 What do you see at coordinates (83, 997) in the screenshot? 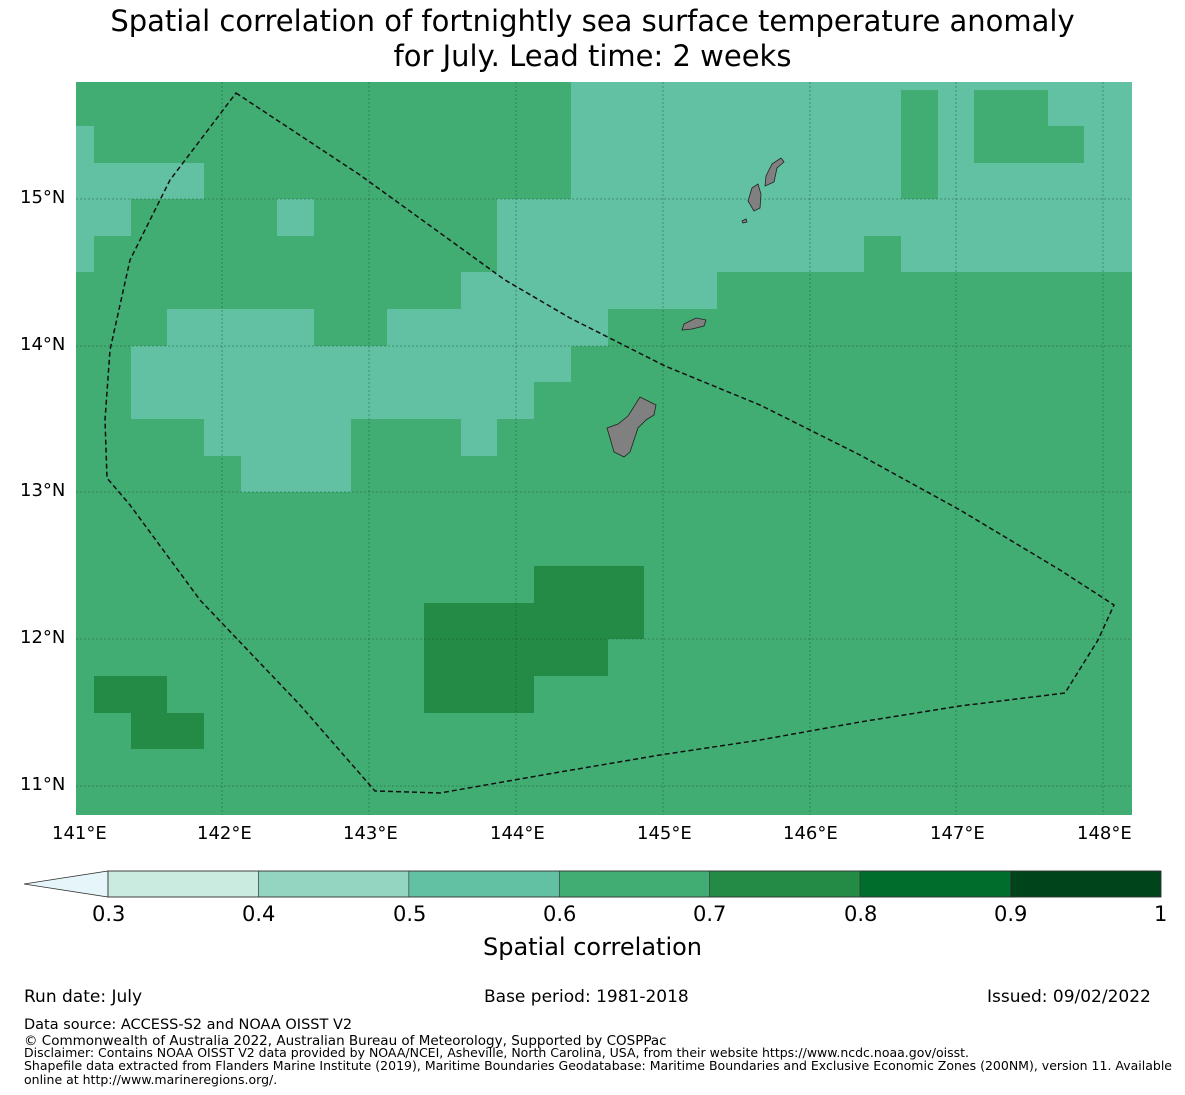
I see `run-date: Run date: July` at bounding box center [83, 997].